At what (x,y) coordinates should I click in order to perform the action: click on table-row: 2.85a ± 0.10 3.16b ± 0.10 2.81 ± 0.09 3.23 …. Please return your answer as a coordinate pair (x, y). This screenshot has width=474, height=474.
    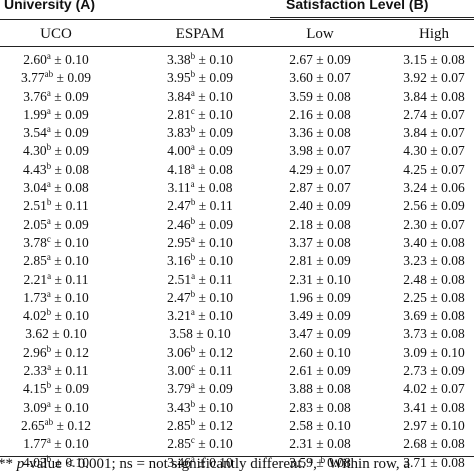
    Looking at the image, I should click on (237, 262).